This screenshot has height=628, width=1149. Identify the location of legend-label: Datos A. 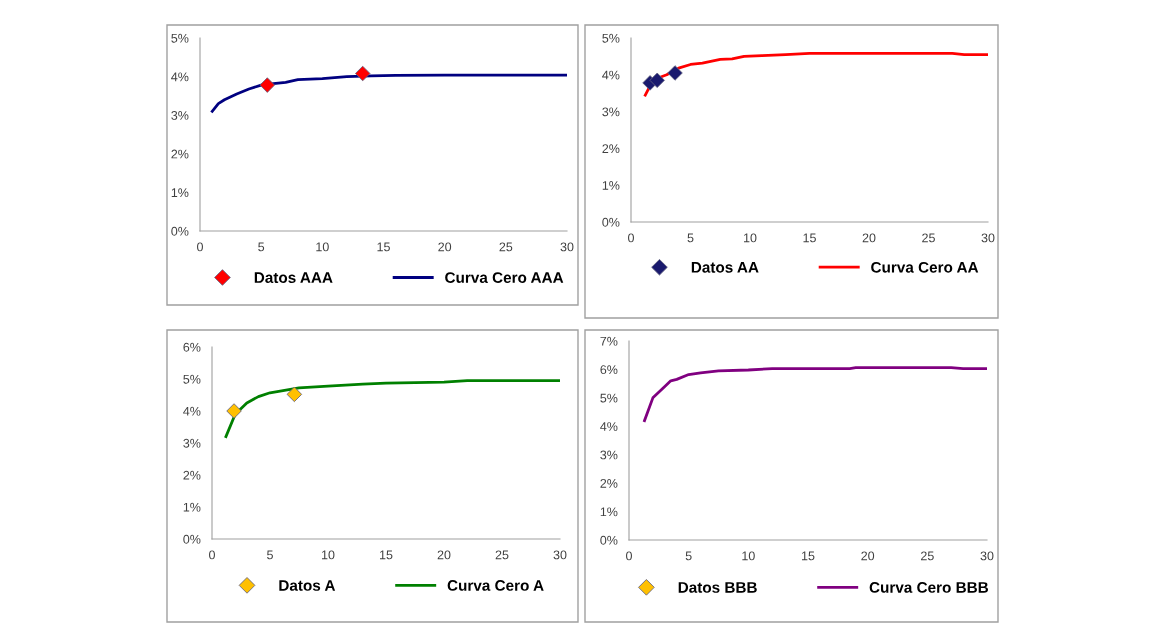
(307, 585).